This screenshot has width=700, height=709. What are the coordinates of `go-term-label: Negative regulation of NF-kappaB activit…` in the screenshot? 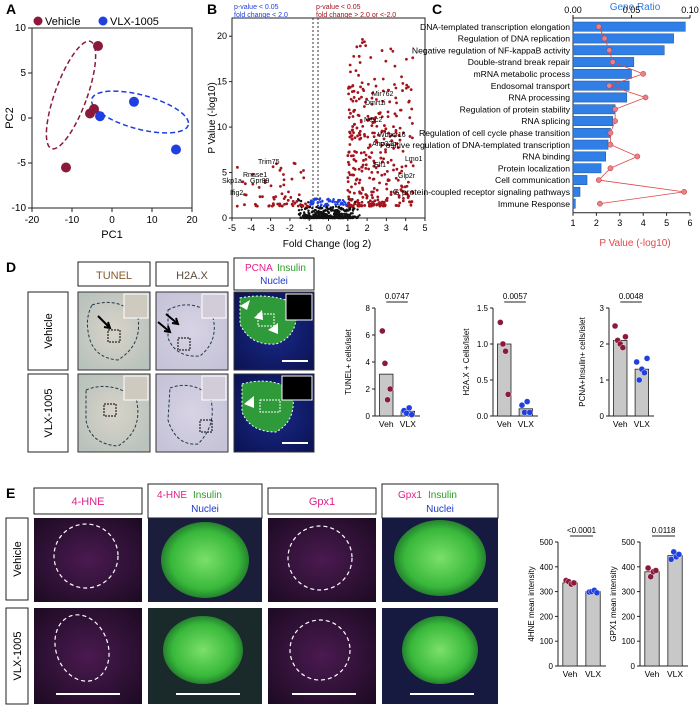 It's located at (491, 50).